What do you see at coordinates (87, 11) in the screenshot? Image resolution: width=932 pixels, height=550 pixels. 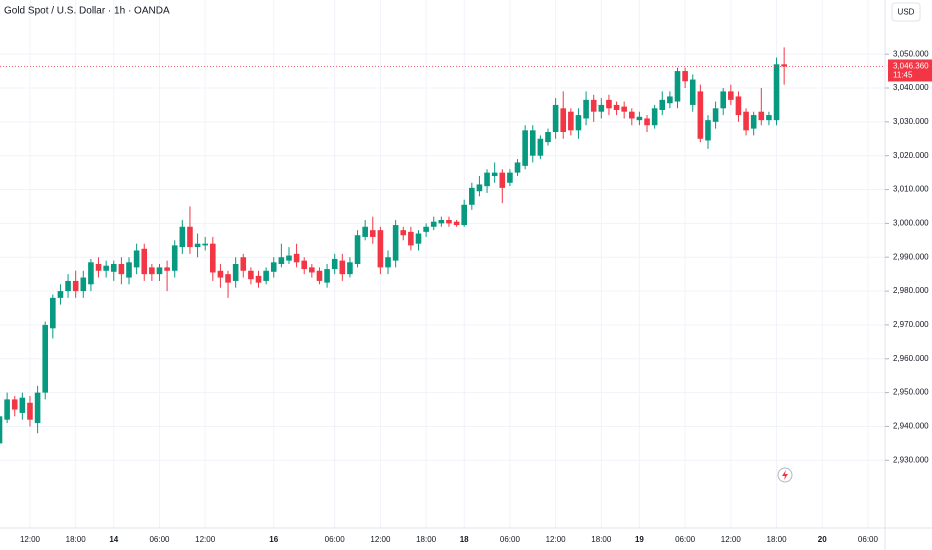 I see `chart-title: Gold Spot / U.S. Dollar · 1h · OANDA` at bounding box center [87, 11].